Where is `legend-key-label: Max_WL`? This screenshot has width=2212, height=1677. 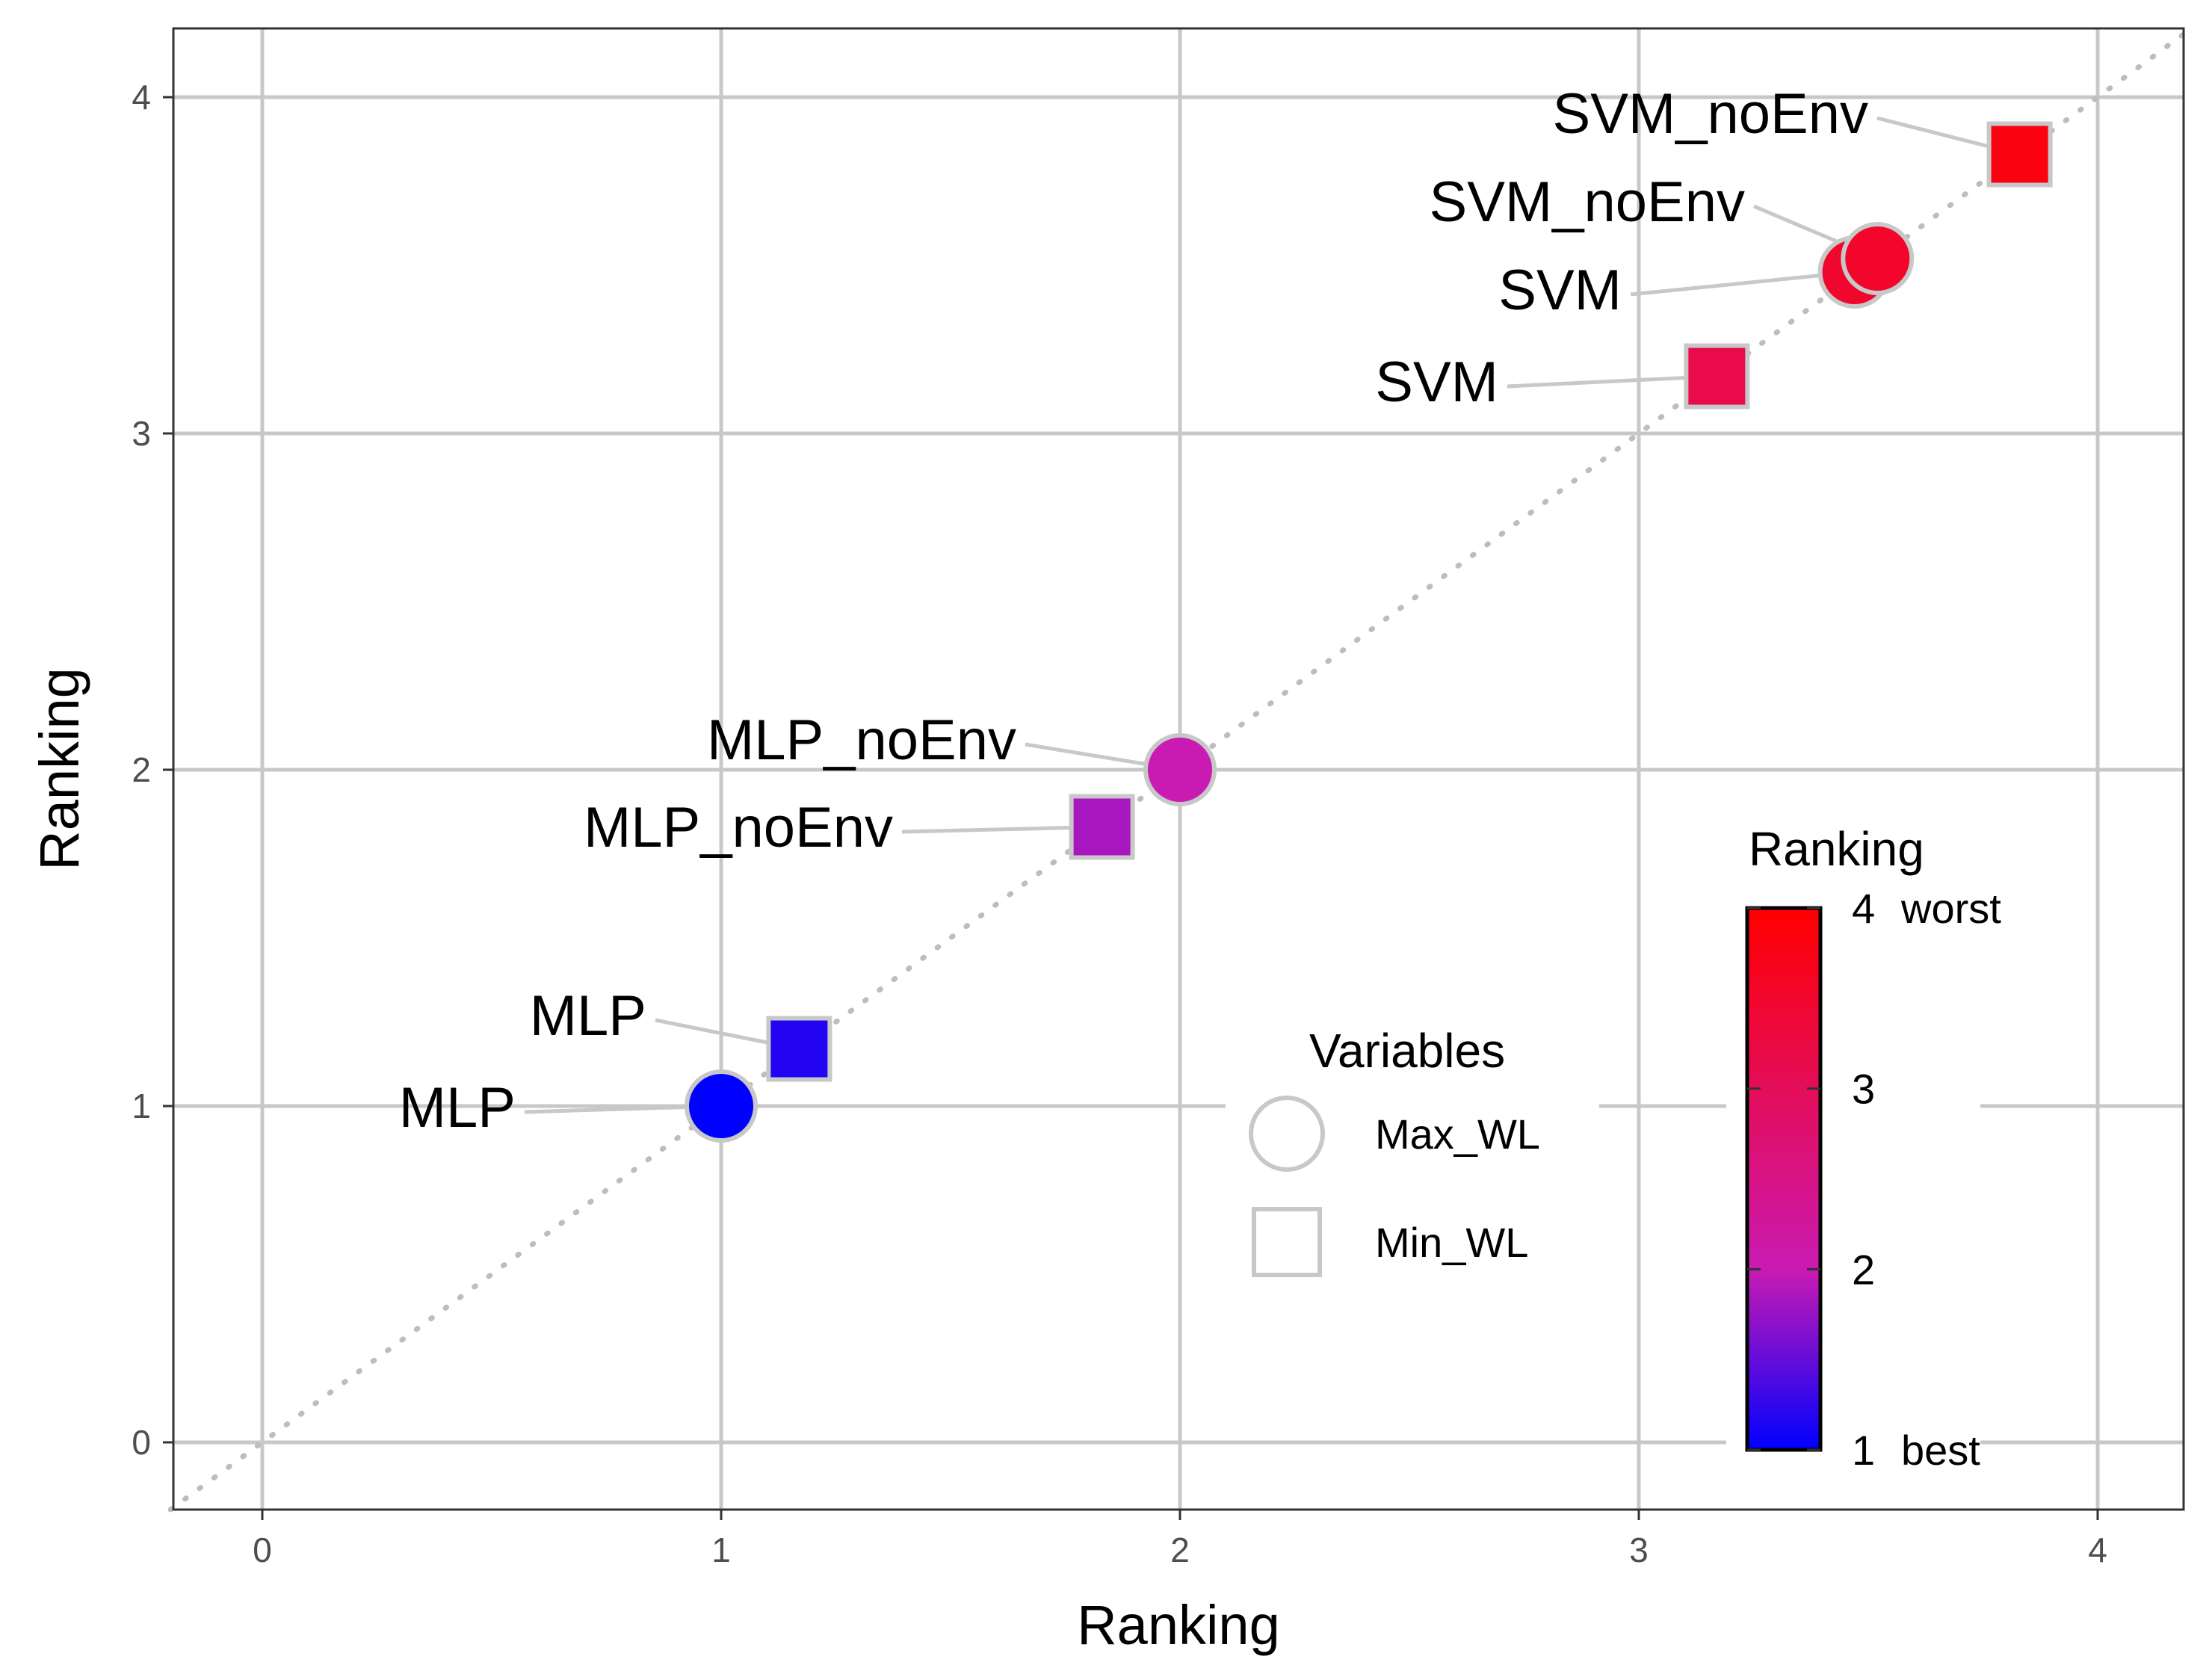
legend-key-label: Max_WL is located at coordinates (1457, 1134).